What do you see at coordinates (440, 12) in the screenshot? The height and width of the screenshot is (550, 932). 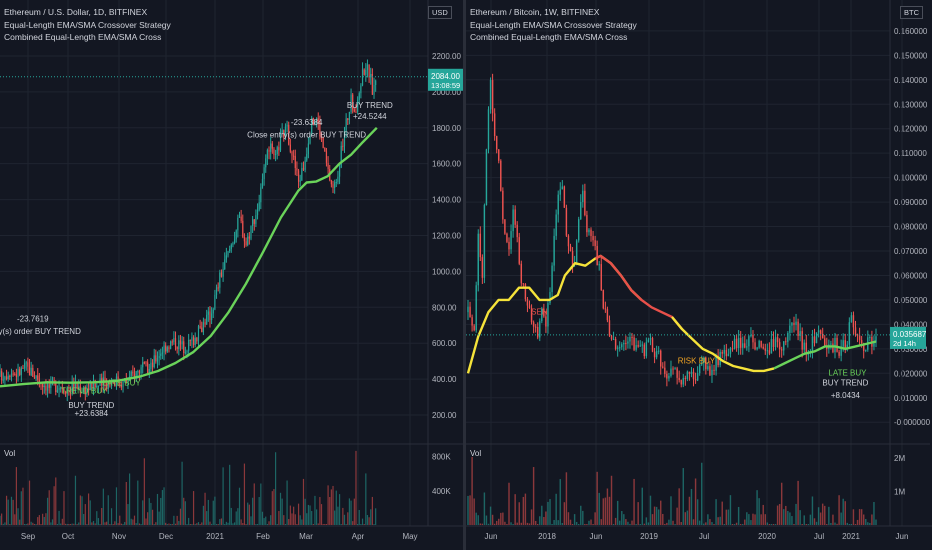 I see `left-currency-badge: USD` at bounding box center [440, 12].